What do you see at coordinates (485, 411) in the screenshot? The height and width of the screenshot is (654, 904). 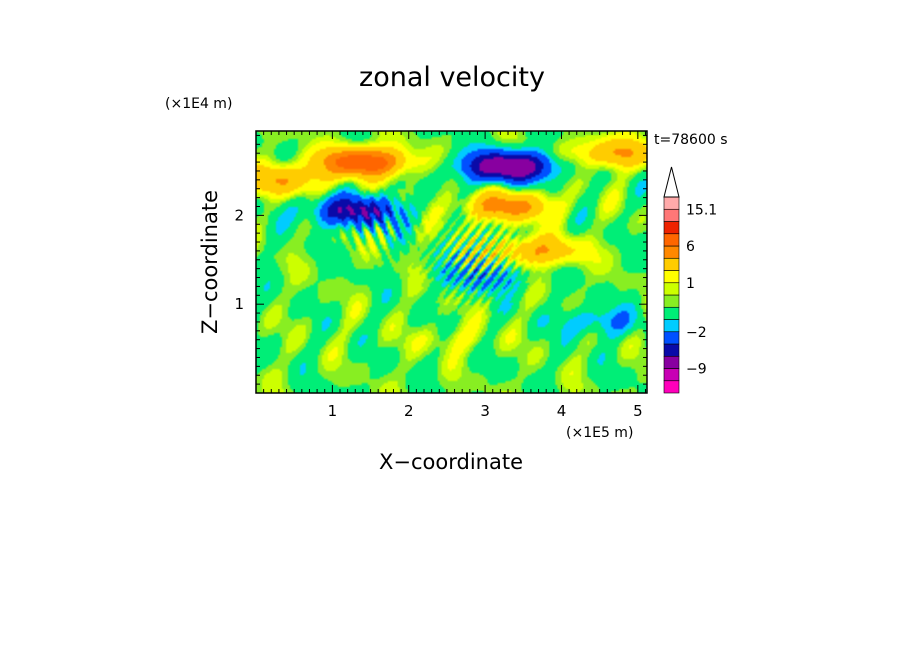 I see `x-tick-label: 3` at bounding box center [485, 411].